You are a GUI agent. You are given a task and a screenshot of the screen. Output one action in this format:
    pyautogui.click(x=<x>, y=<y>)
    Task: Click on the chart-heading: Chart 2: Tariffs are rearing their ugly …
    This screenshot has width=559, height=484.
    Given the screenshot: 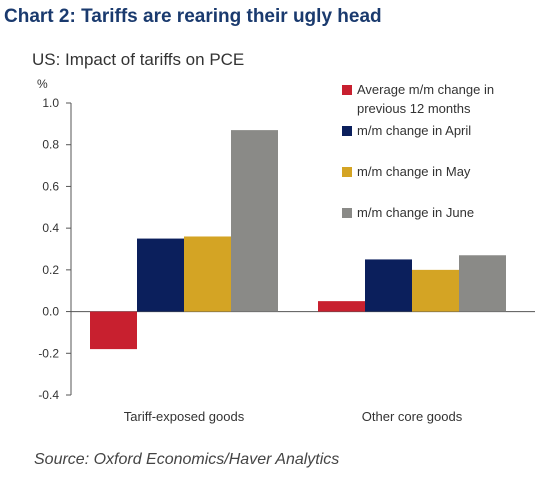 What is the action you would take?
    pyautogui.click(x=193, y=16)
    